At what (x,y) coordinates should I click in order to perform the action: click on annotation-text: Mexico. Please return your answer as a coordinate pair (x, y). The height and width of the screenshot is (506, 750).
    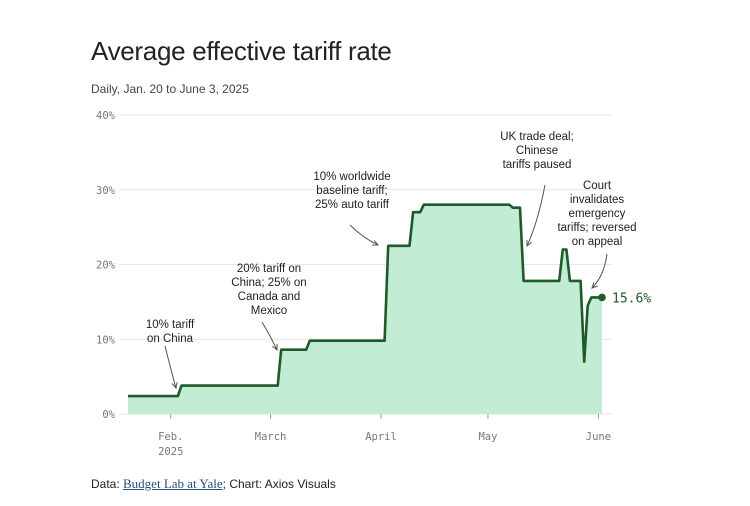
    Looking at the image, I should click on (269, 311).